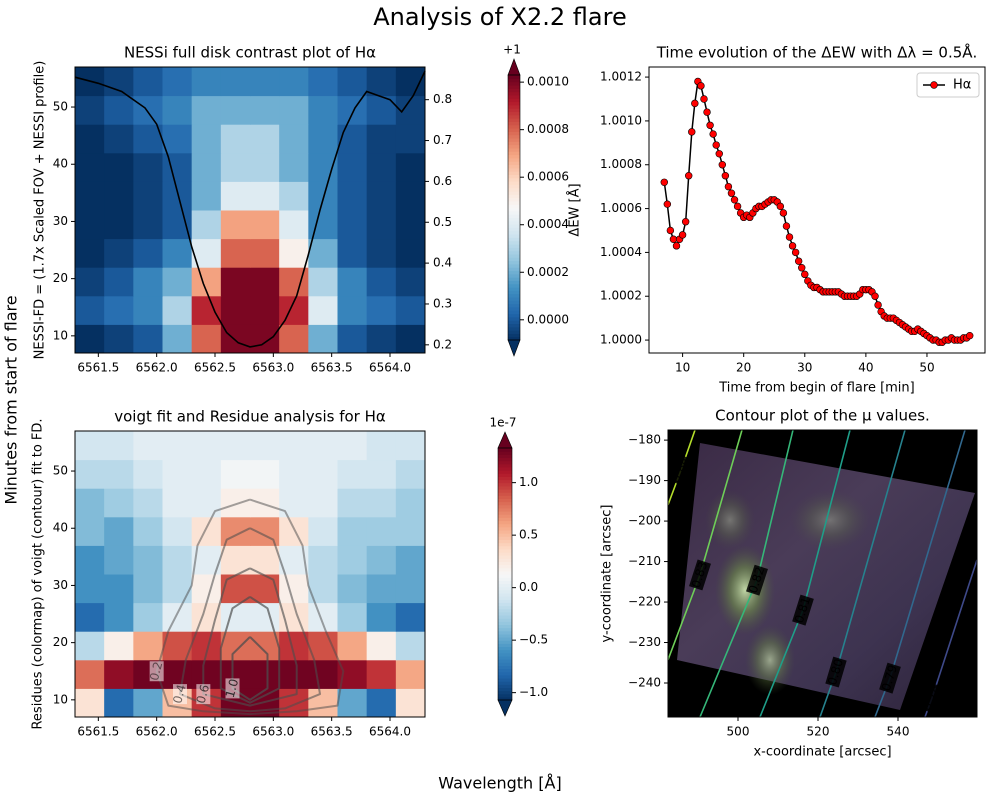 This screenshot has width=1000, height=800. What do you see at coordinates (770, 660) in the screenshot?
I see `image-feature` at bounding box center [770, 660].